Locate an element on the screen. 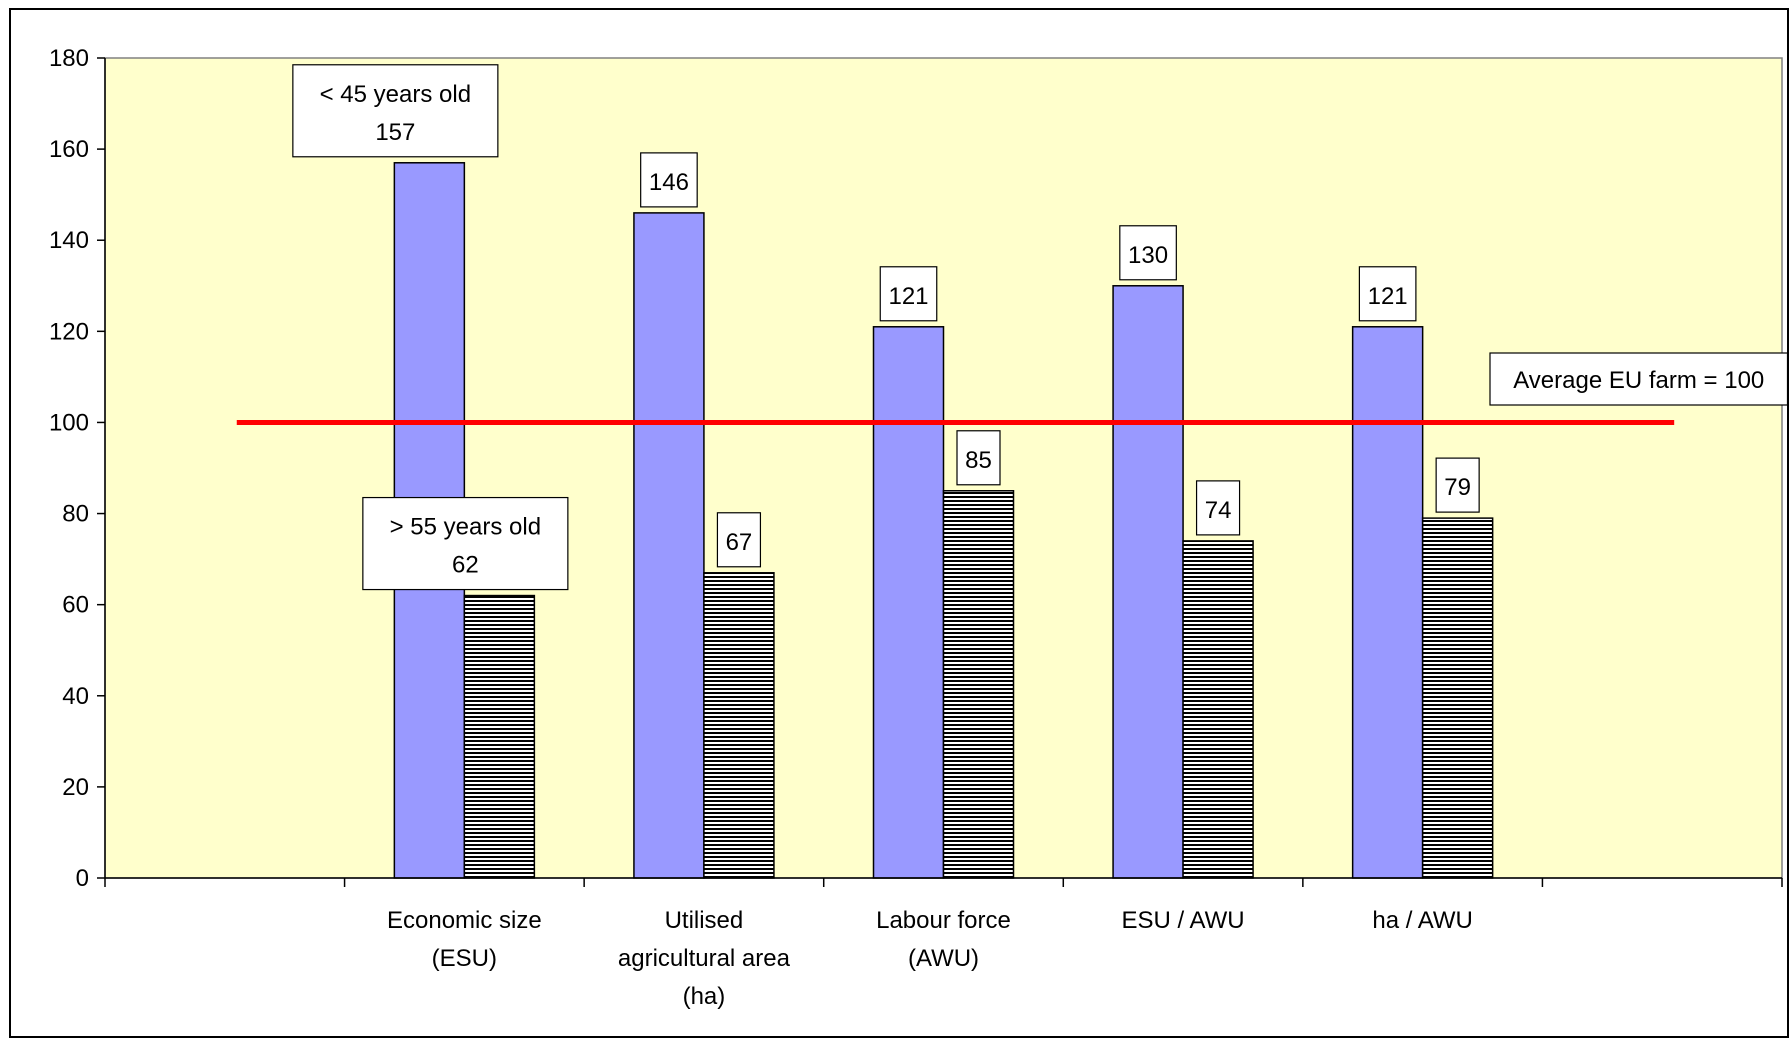 This screenshot has height=1041, width=1790. x-category-label: ESU / AWU is located at coordinates (1183, 920).